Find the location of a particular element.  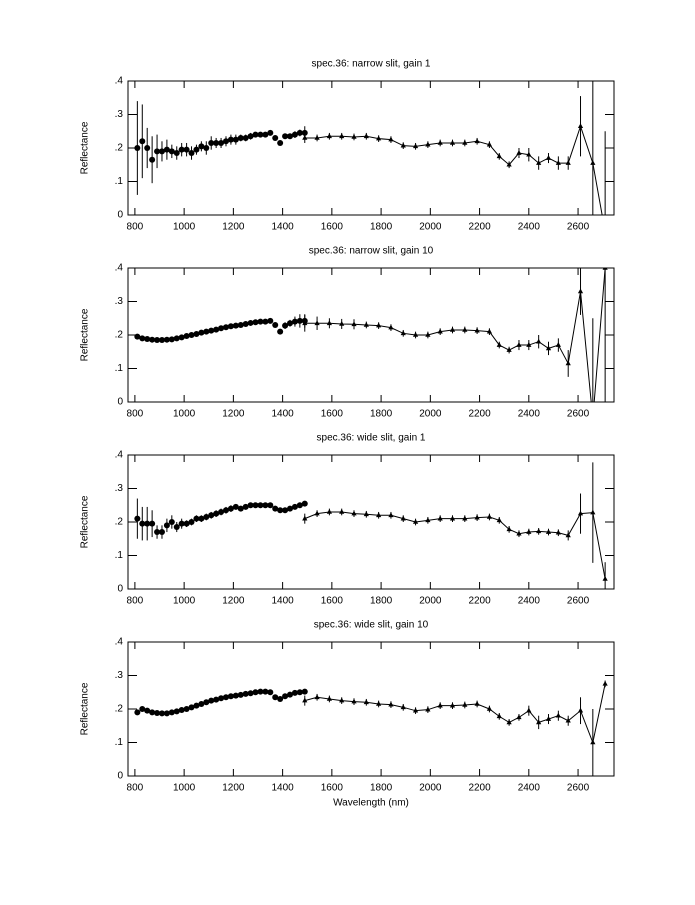

x-tick-label: 2000 is located at coordinates (430, 601).